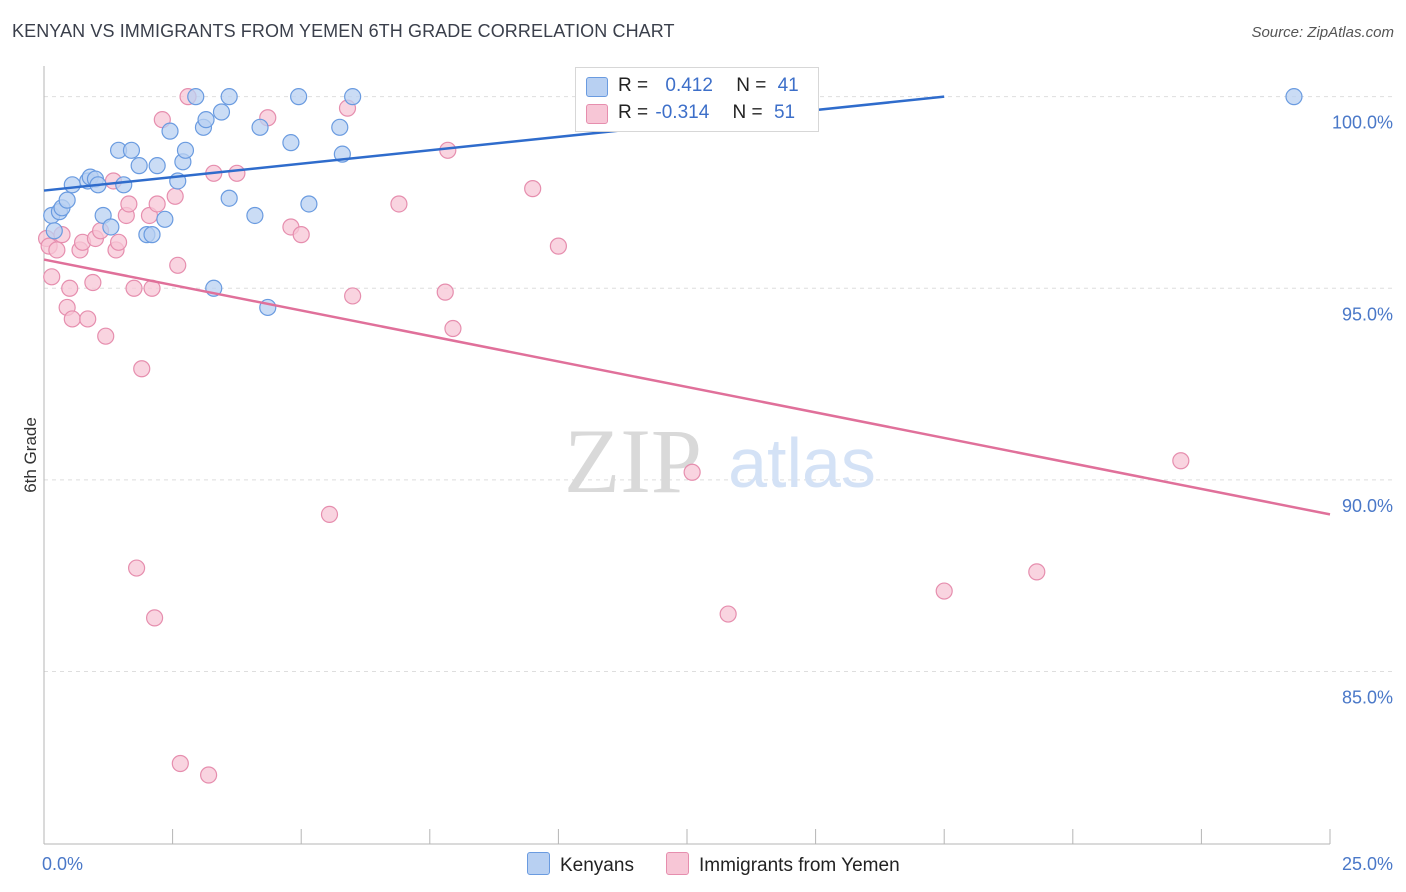 Image resolution: width=1406 pixels, height=892 pixels. I want to click on watermark-atlas: atlas, so click(802, 463).